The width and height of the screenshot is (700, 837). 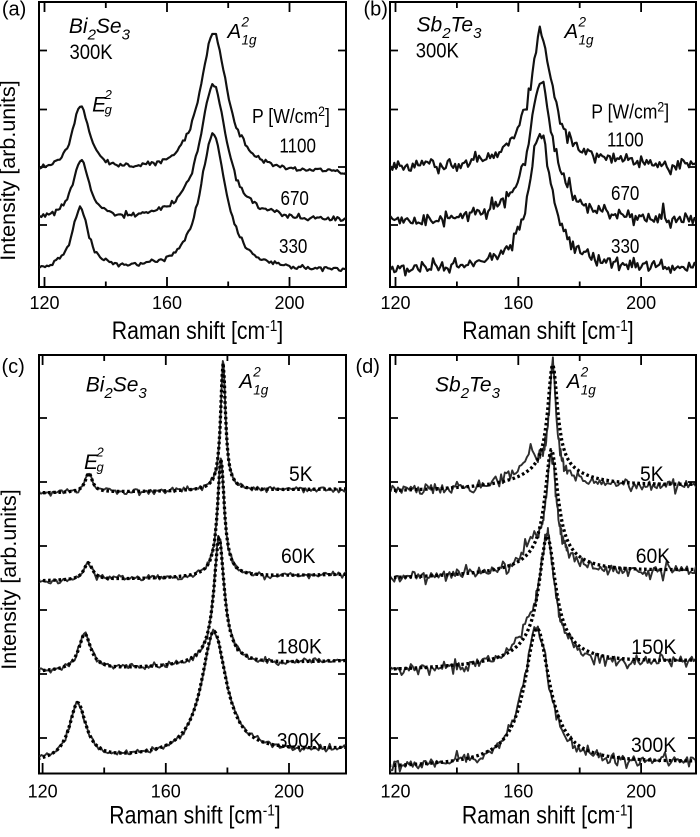 I want to click on svg-text: (a), so click(x=14, y=10).